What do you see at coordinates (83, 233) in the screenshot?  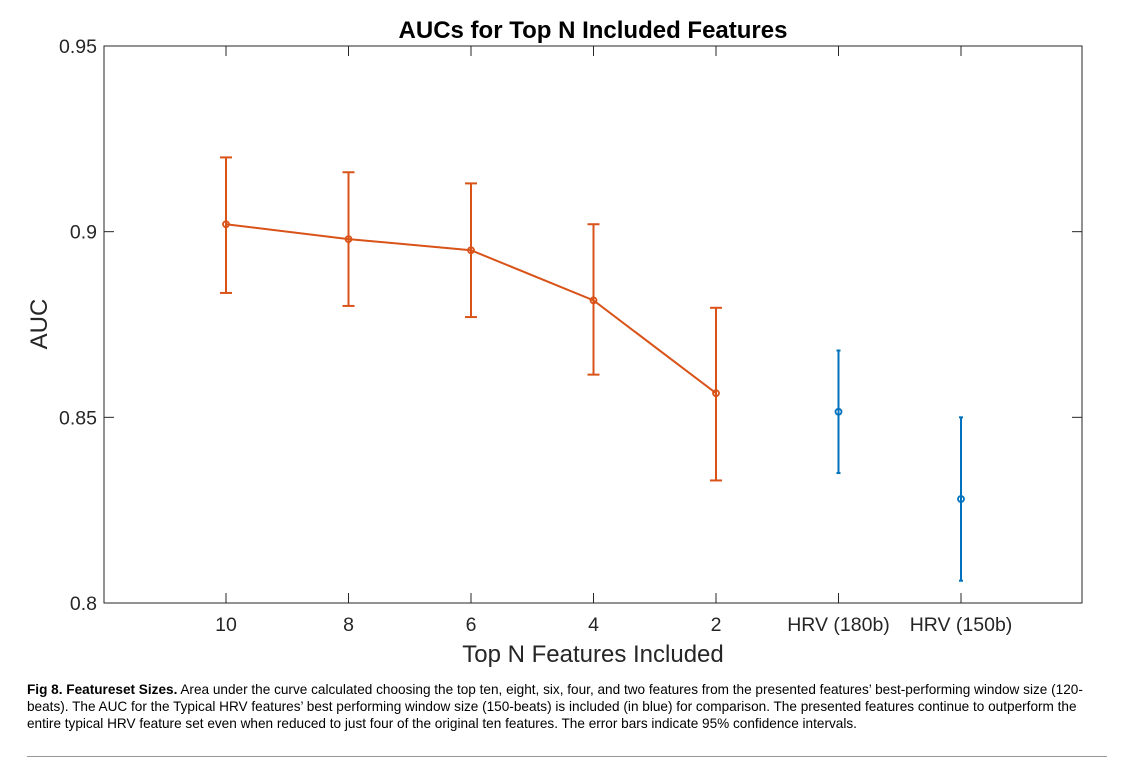 I see `y-tick-label: 0.9` at bounding box center [83, 233].